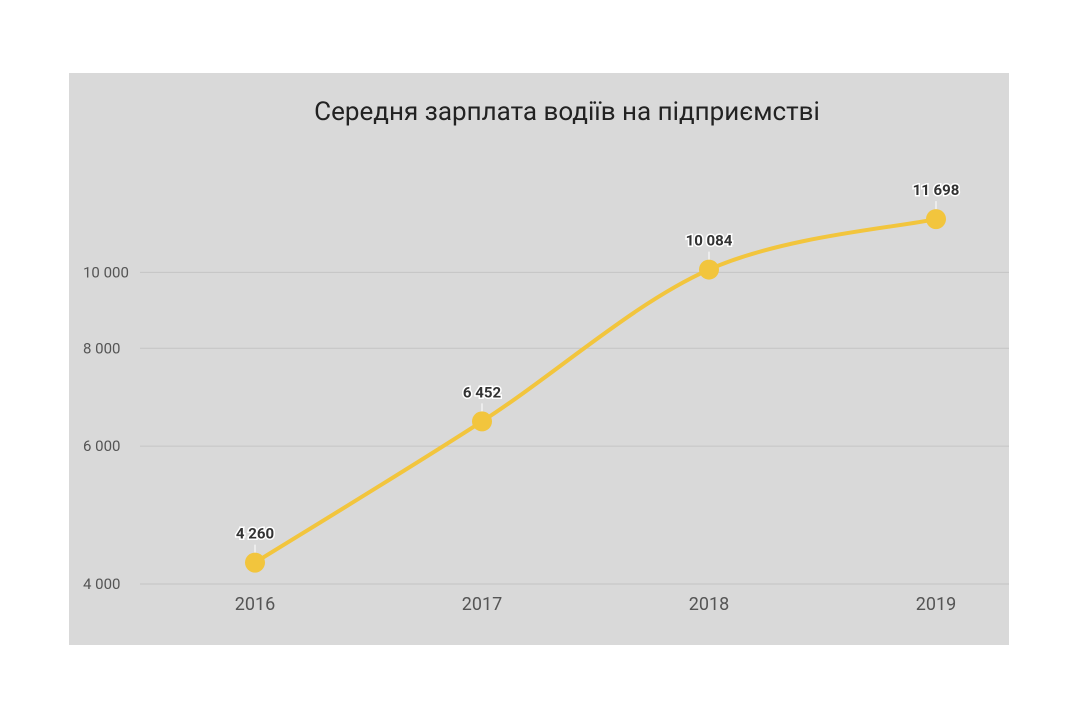  I want to click on y-tick-label: 6 000, so click(101, 446).